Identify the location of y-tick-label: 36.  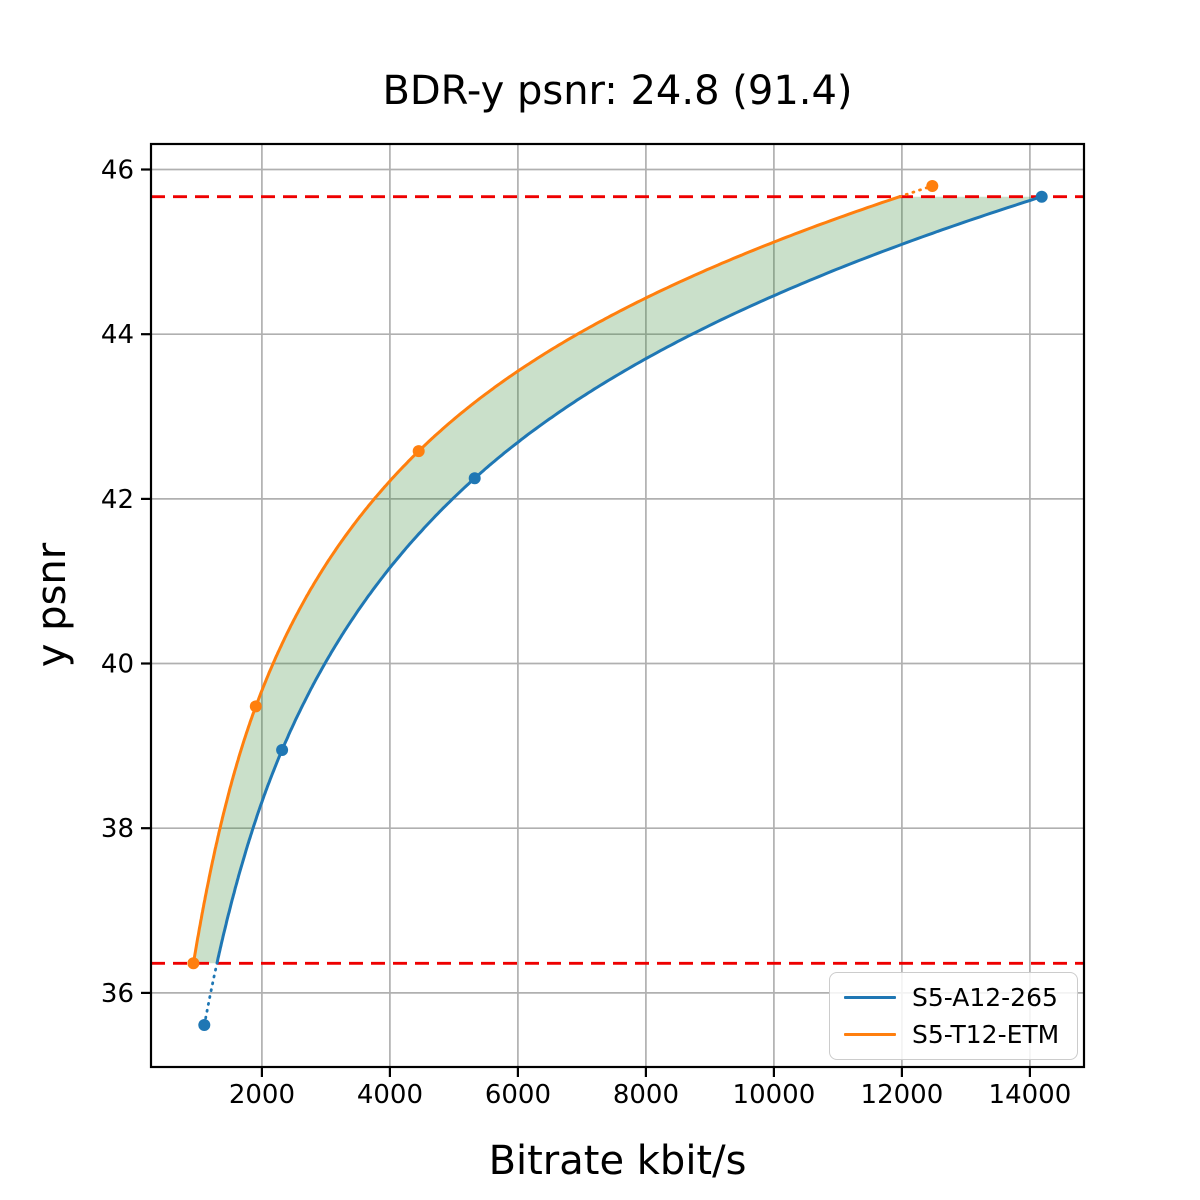
(117, 994).